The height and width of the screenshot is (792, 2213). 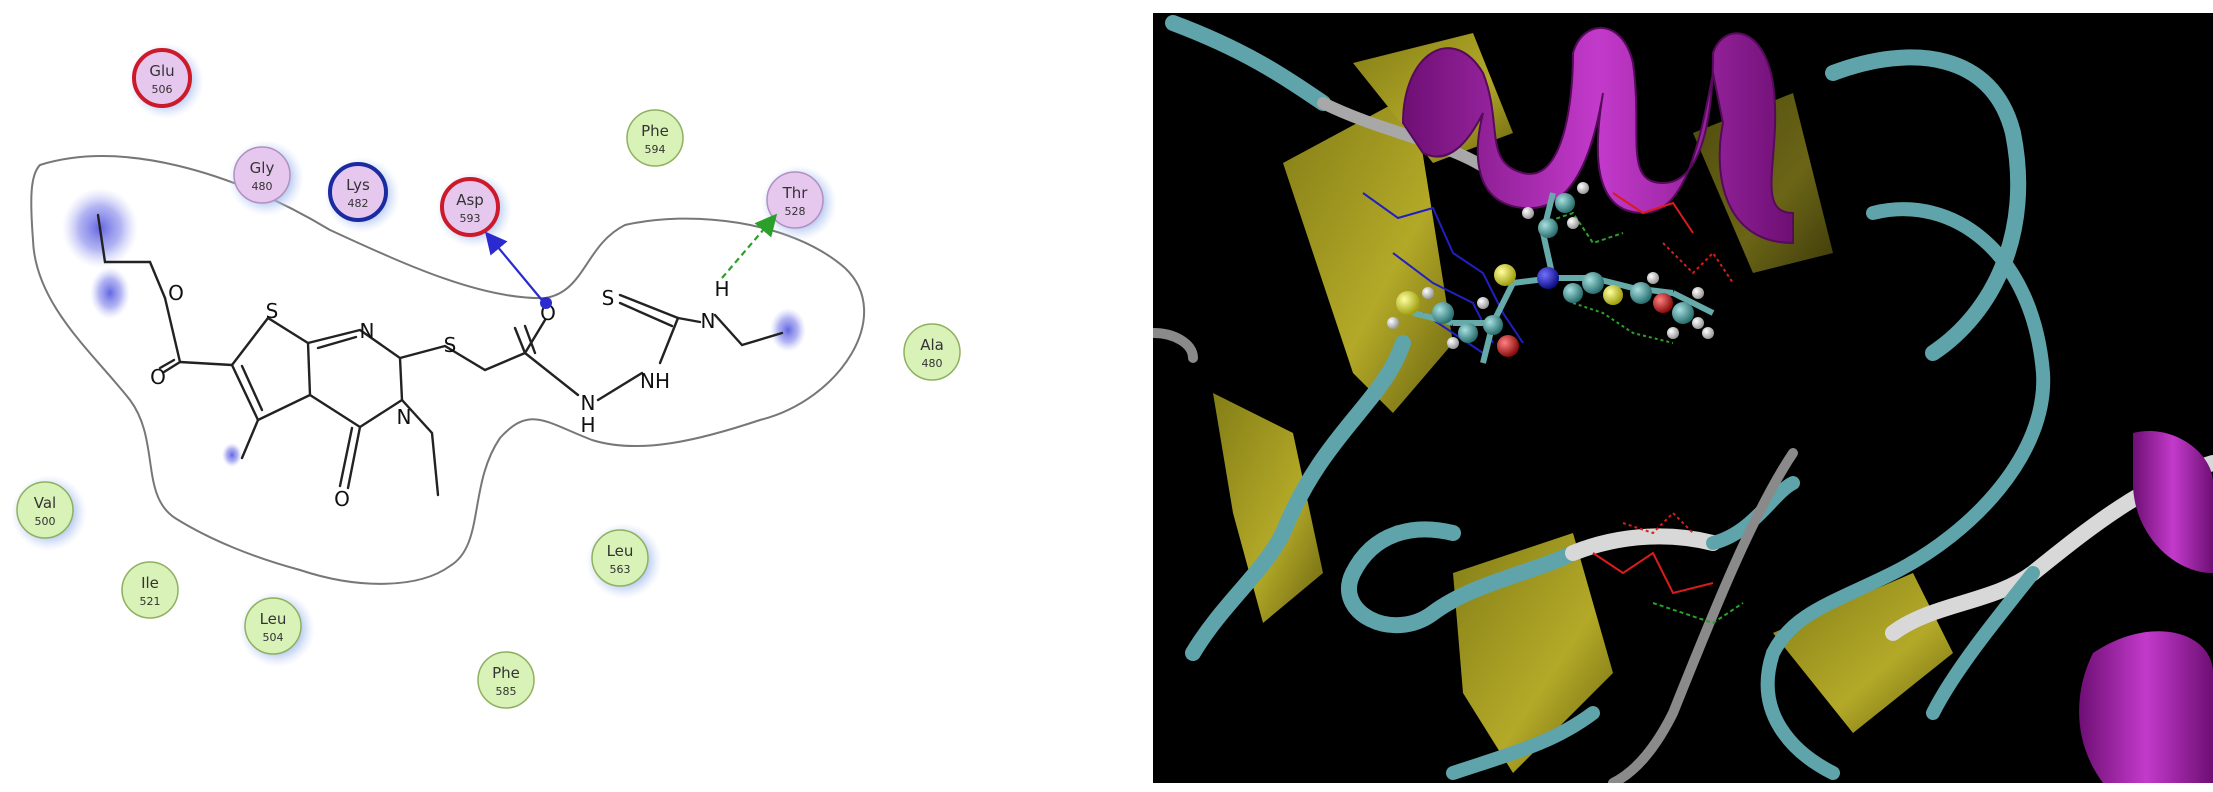 I want to click on residue-number: 594, so click(x=655, y=149).